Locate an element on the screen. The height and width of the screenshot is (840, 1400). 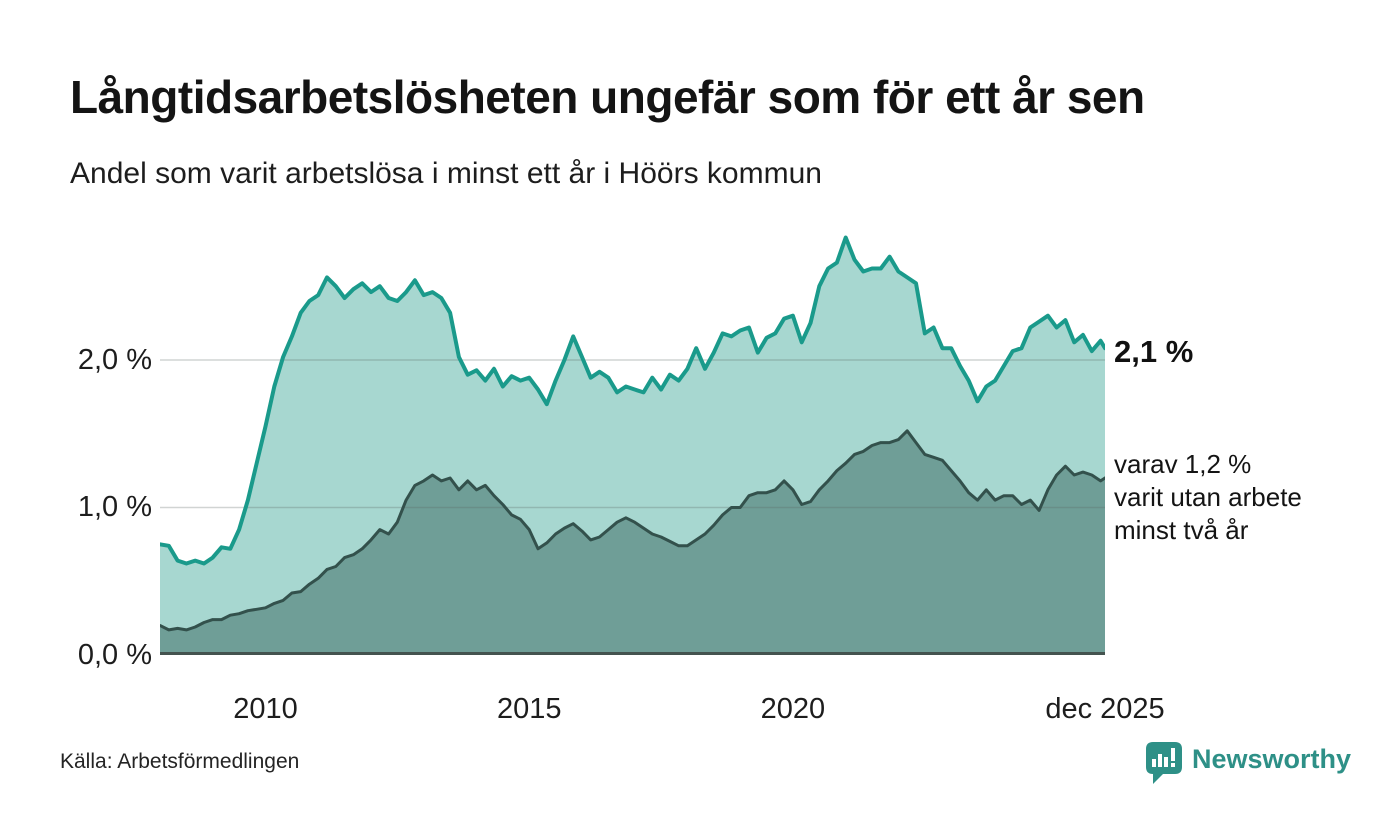
newsworthy-logo: Newsworthy is located at coordinates (1248, 764).